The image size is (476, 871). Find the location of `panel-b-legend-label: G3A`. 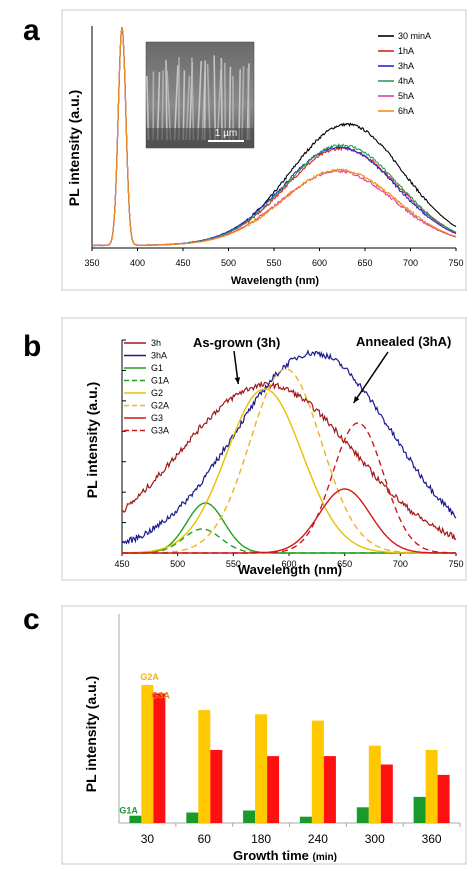

panel-b-legend-label: G3A is located at coordinates (160, 431).